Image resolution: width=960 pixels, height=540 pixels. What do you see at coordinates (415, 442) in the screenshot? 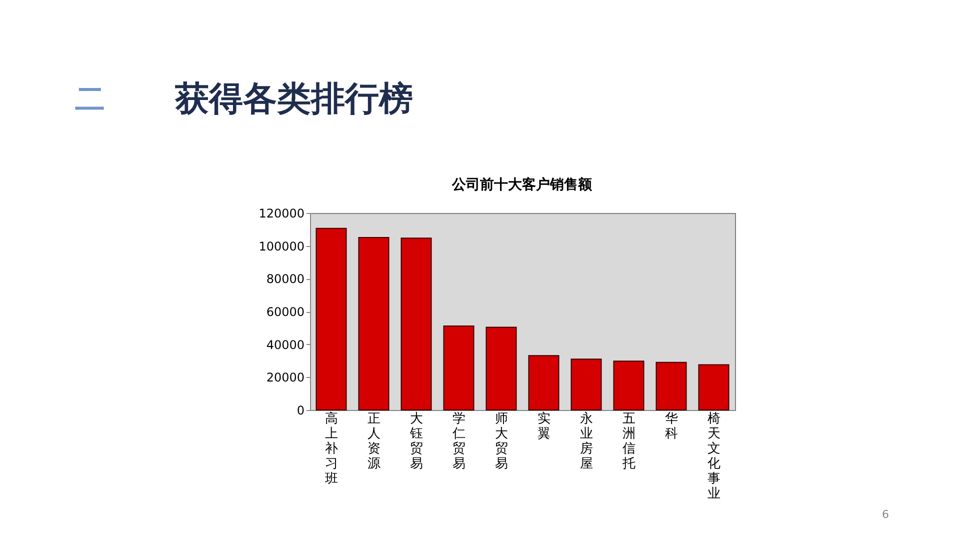
I see `x-tick-label: 大钰贸易` at bounding box center [415, 442].